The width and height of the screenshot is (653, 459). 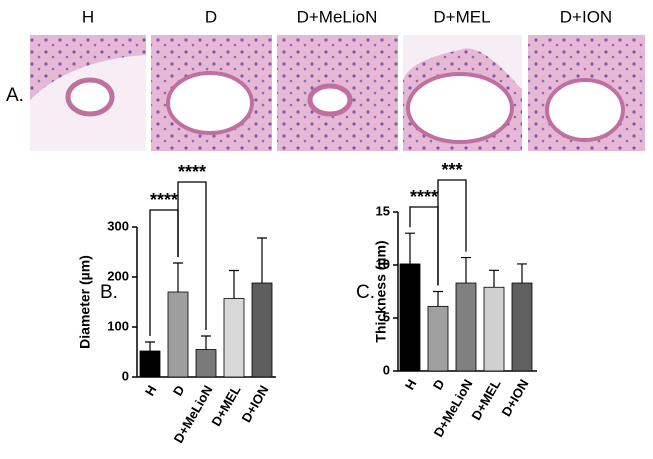 What do you see at coordinates (109, 292) in the screenshot?
I see `panel-label: B.` at bounding box center [109, 292].